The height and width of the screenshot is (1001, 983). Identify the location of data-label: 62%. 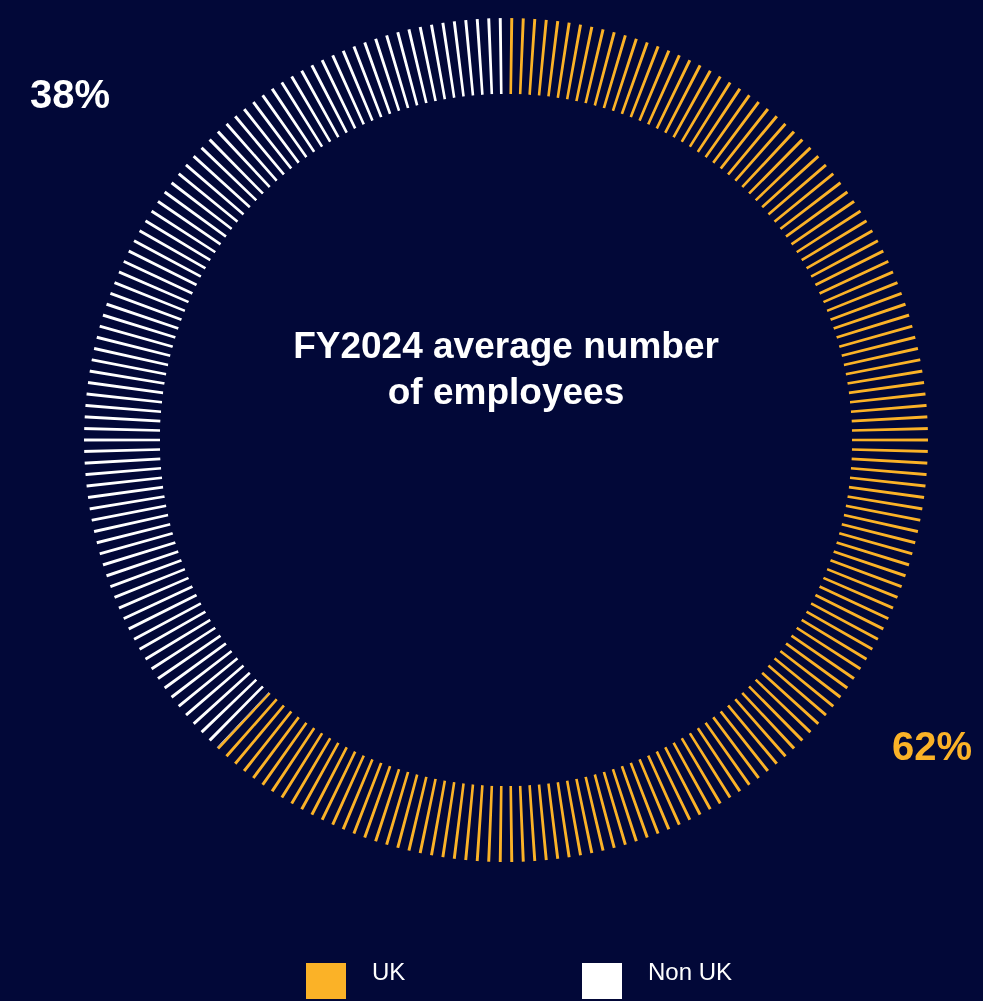
(932, 746).